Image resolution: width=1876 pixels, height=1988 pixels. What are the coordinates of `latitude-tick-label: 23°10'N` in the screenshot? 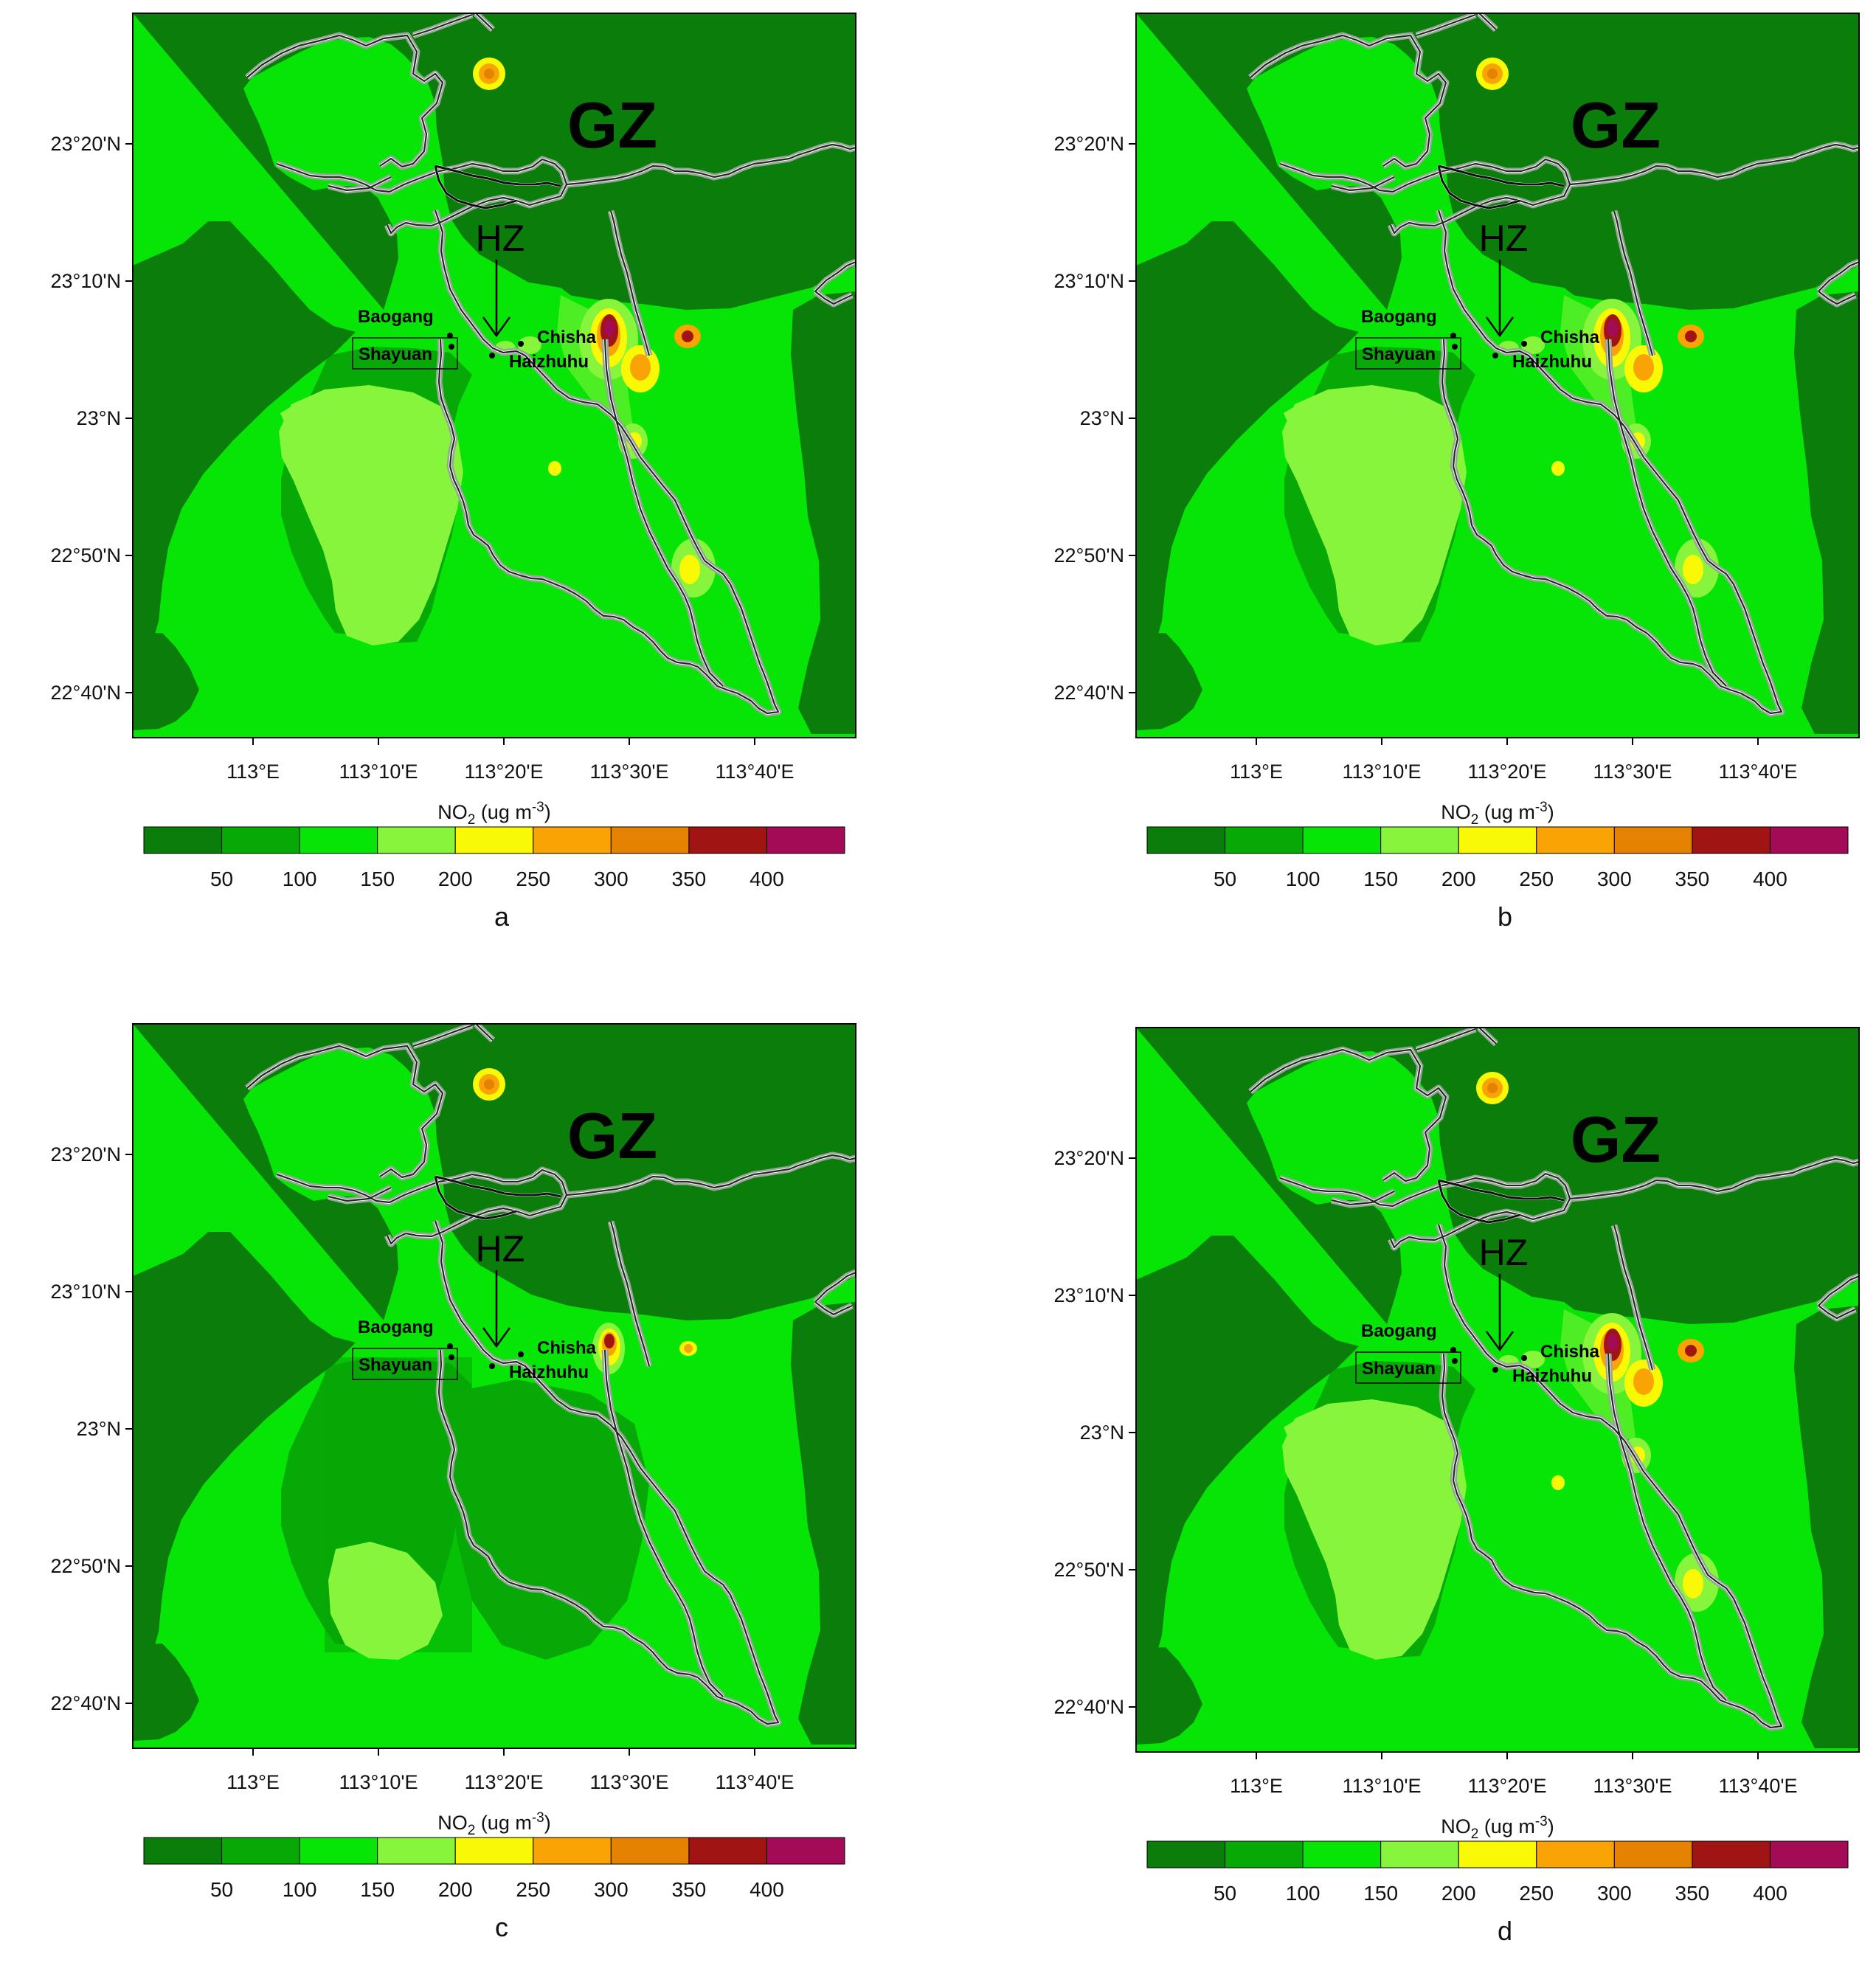 It's located at (85, 281).